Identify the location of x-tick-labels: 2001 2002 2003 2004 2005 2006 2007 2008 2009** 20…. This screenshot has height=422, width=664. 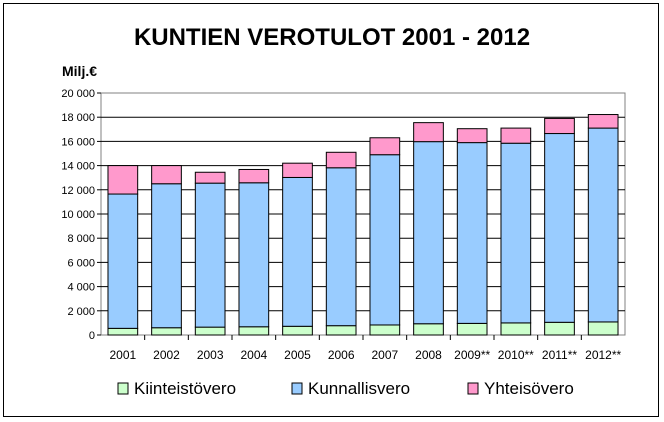
(365, 348).